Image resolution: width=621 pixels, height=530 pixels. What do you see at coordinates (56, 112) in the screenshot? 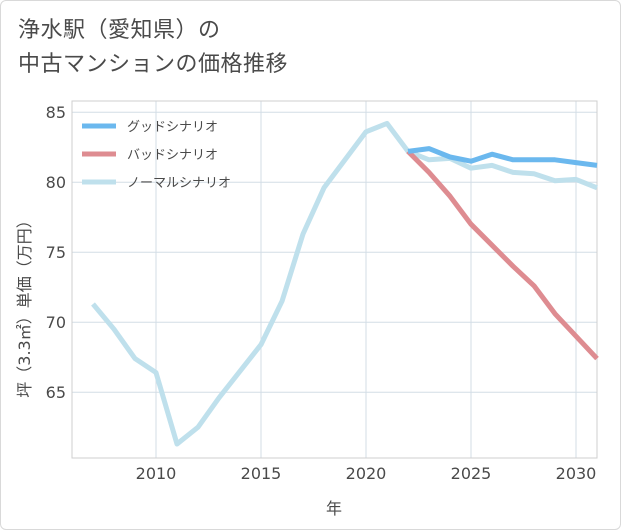
I see `y-tick-label-85: 85` at bounding box center [56, 112].